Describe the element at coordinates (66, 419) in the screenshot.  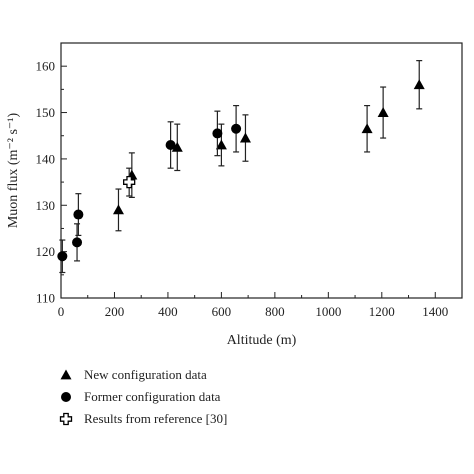
I see `legend-cross-marker` at that location.